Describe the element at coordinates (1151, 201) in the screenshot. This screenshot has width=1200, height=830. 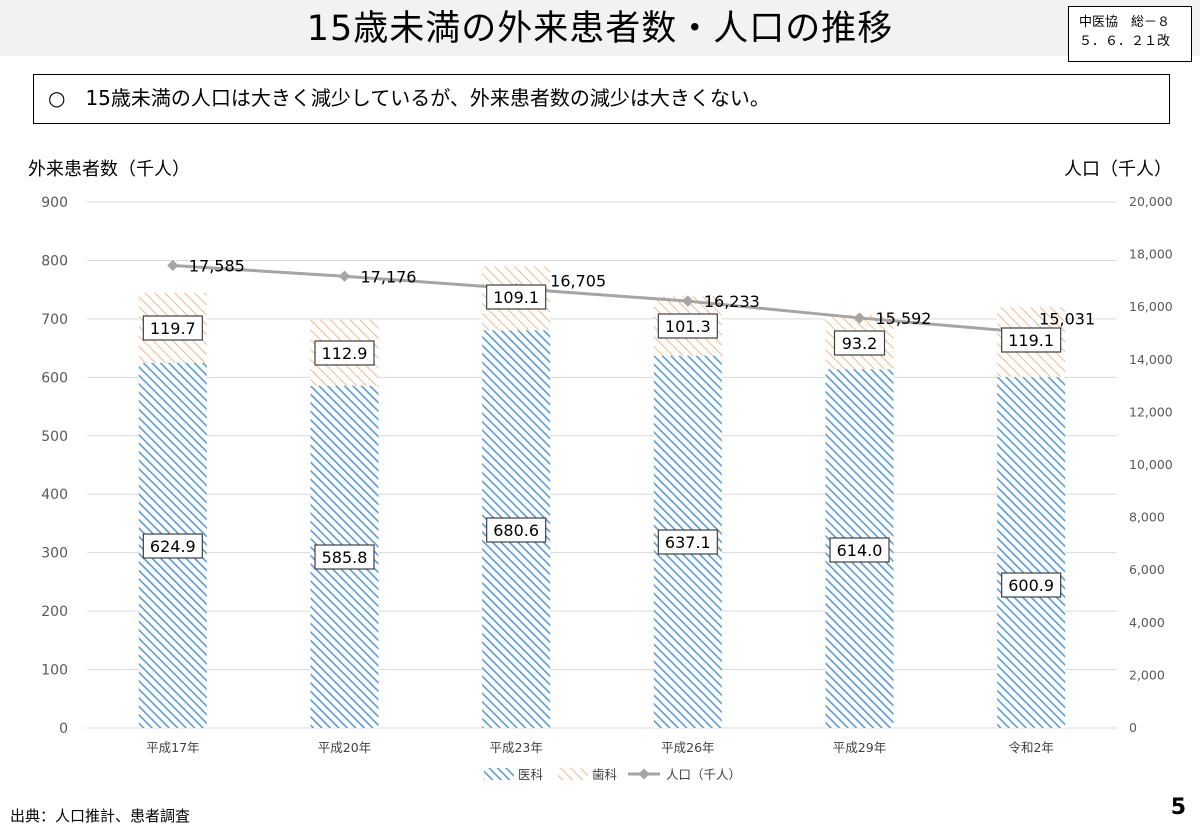
I see `right-tick-label: 20,000` at that location.